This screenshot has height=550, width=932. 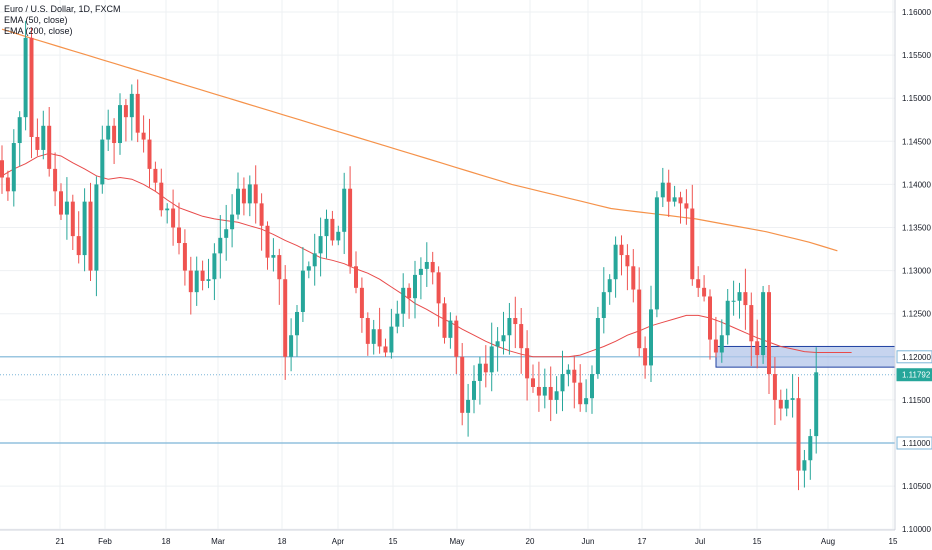 What do you see at coordinates (38, 31) in the screenshot?
I see `ema-200-legend: EMA (200, close)` at bounding box center [38, 31].